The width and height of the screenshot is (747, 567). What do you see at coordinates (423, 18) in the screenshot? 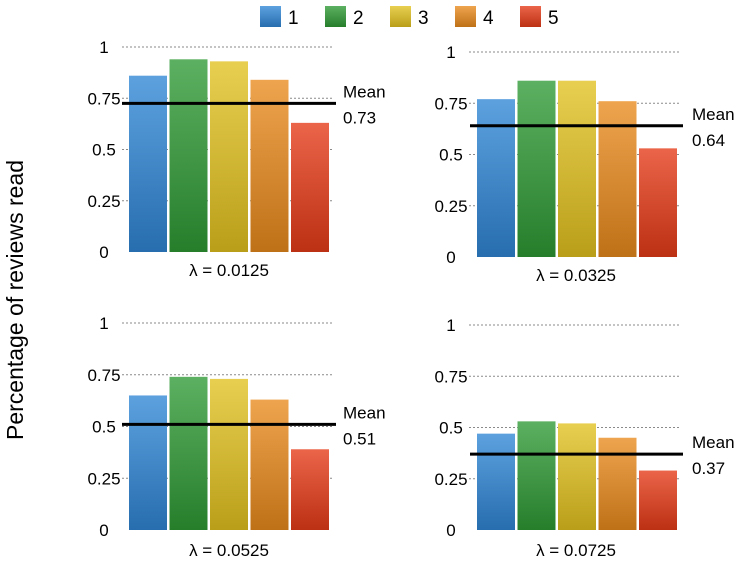
I see `legend-label-3: 3` at bounding box center [423, 18].